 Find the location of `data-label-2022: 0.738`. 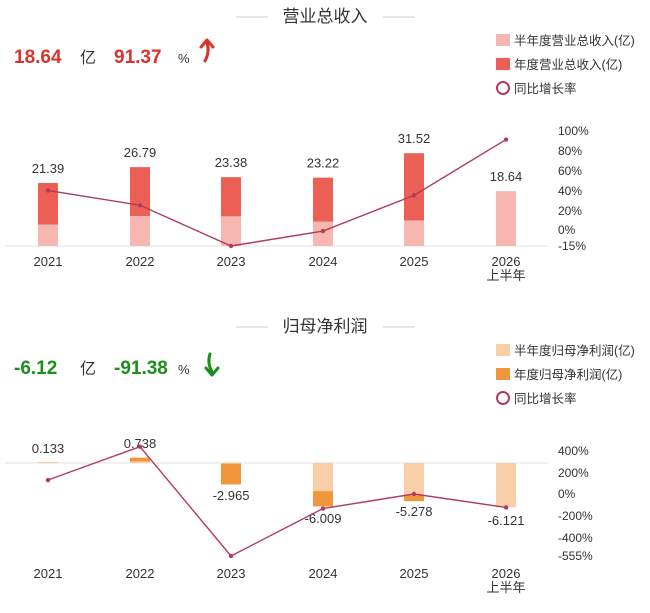

data-label-2022: 0.738 is located at coordinates (140, 443).